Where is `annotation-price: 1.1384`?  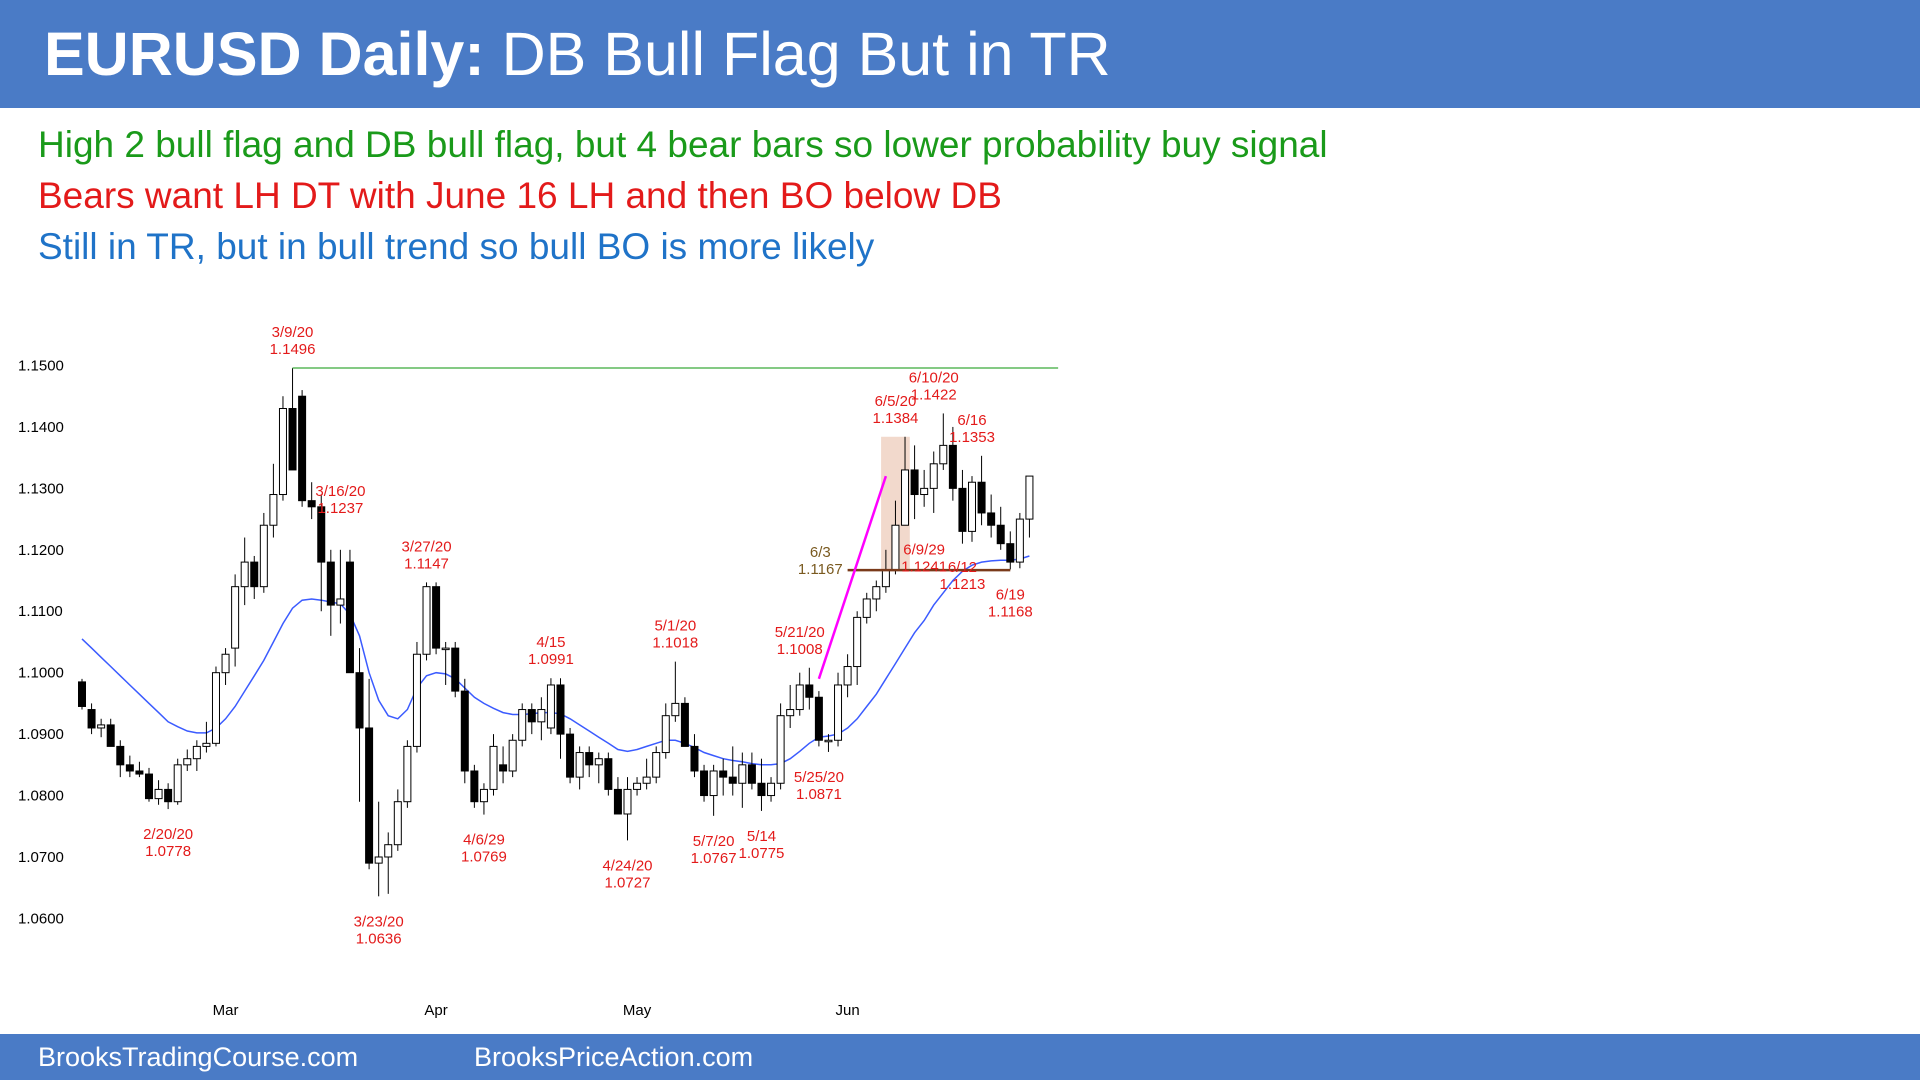
annotation-price: 1.1384 is located at coordinates (896, 418).